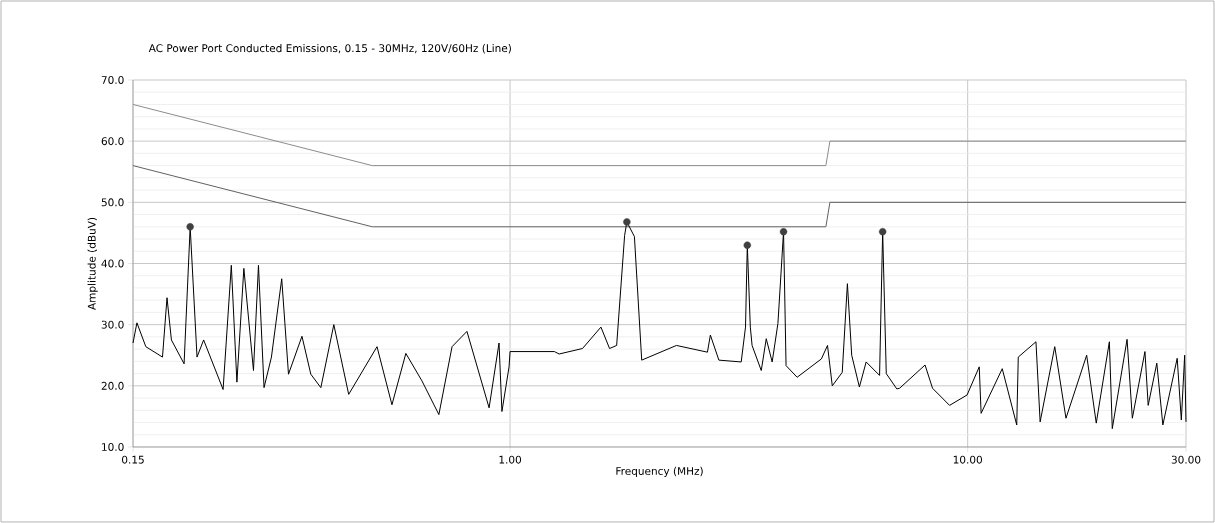 This screenshot has height=523, width=1215. I want to click on x-tick-label: 30.00, so click(1186, 459).